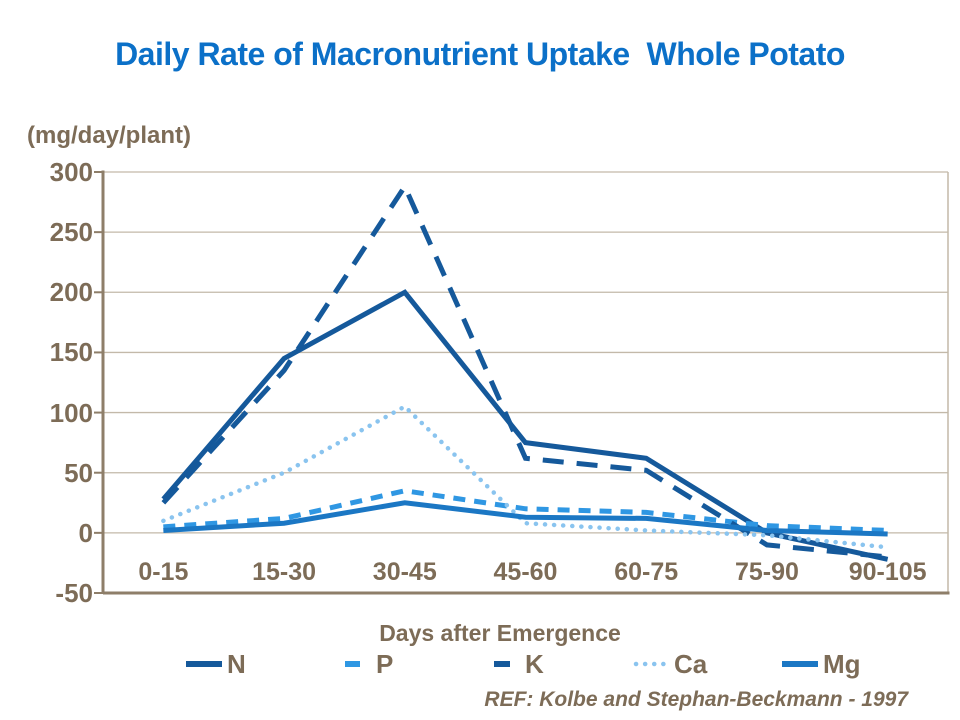 This screenshot has width=960, height=720. I want to click on legend-swatch-Mg, so click(800, 664).